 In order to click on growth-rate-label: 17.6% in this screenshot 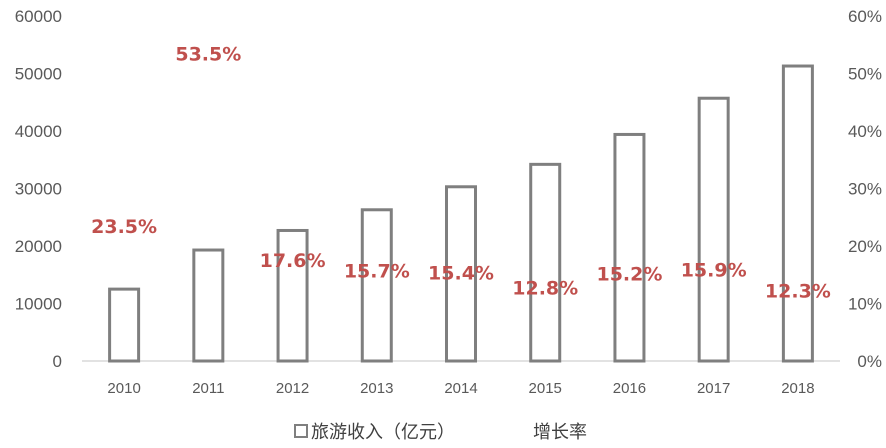, I will do `click(293, 261)`.